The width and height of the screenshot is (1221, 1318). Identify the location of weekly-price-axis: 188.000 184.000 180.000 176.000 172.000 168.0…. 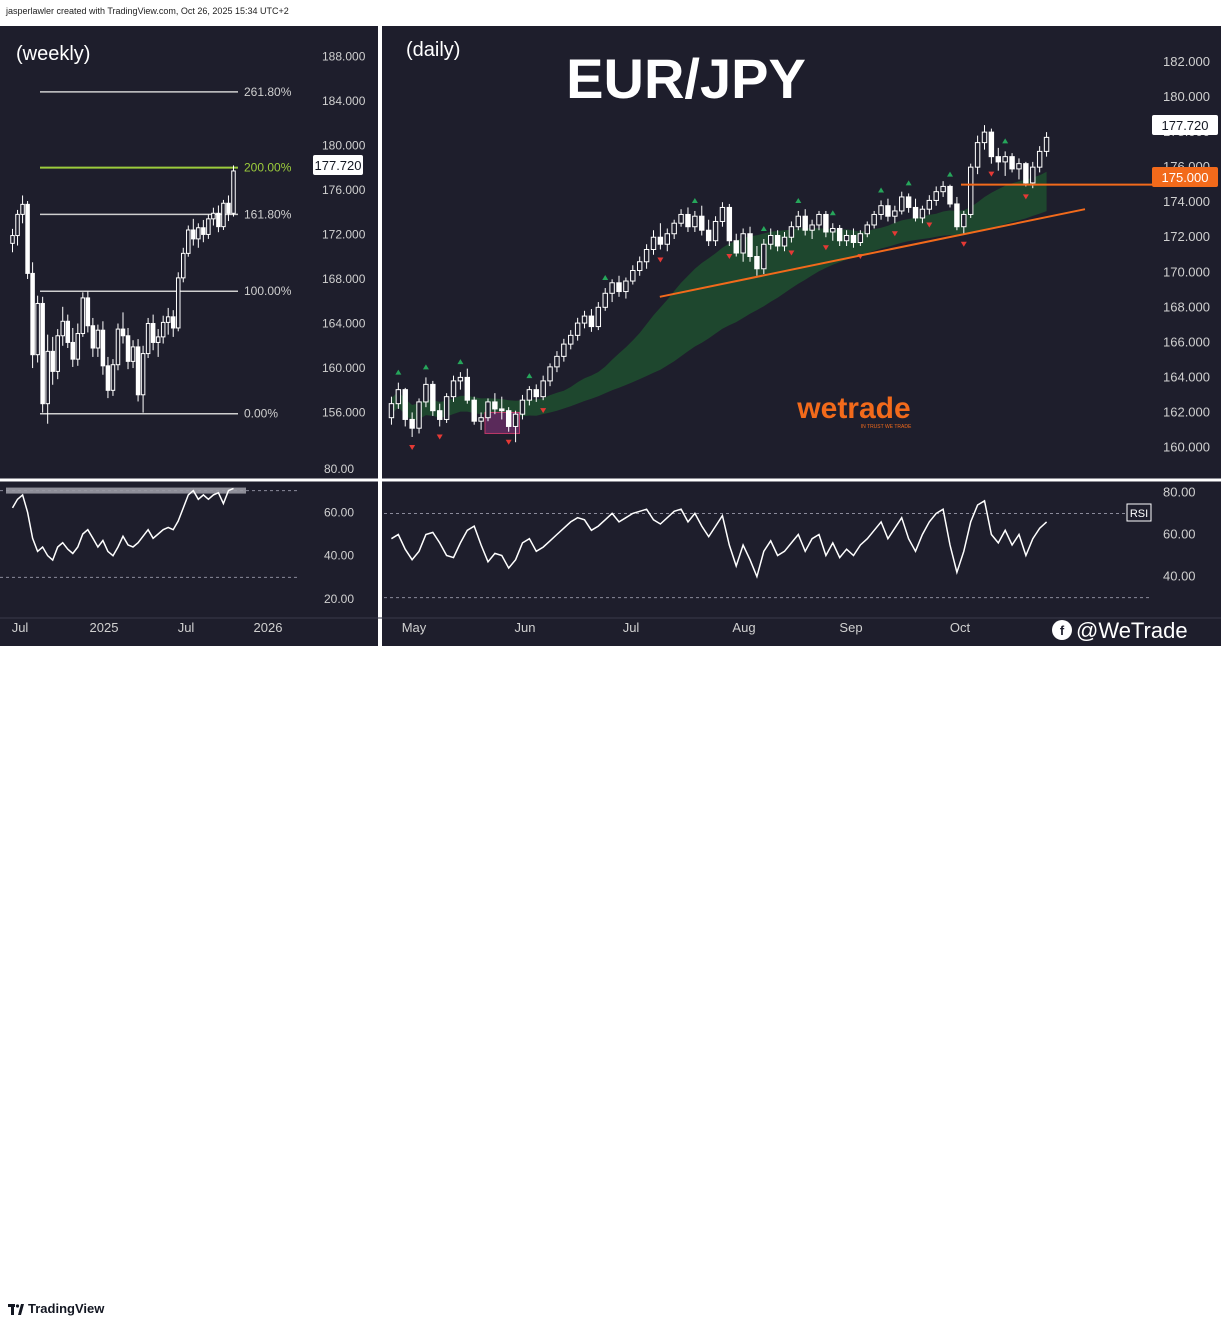
(344, 234).